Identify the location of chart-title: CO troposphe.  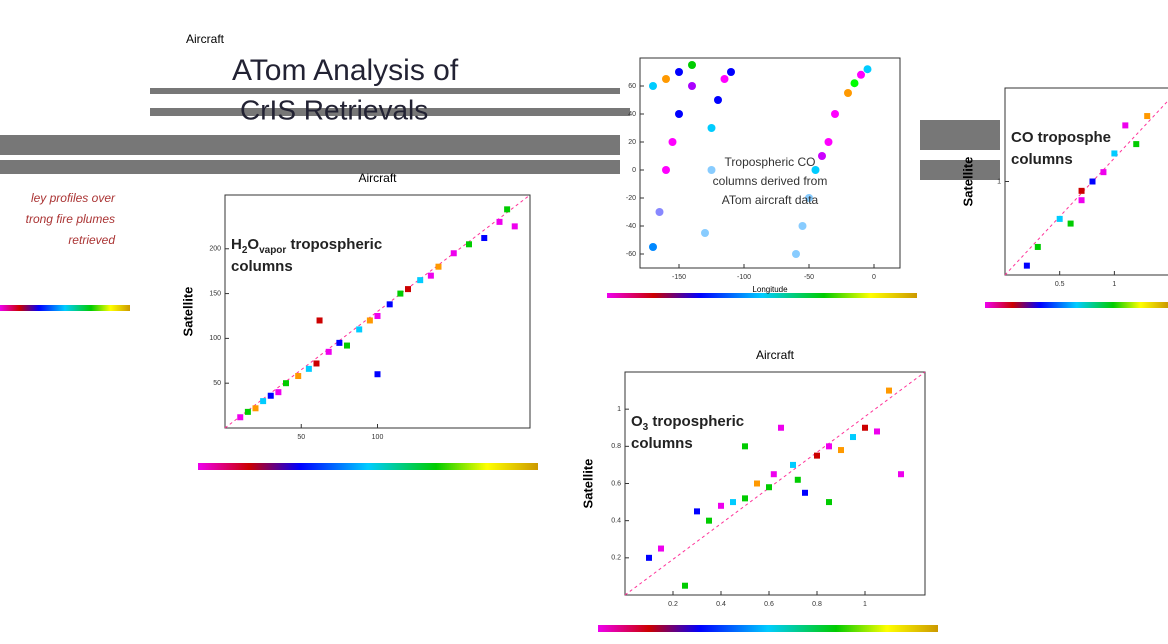
(1061, 137).